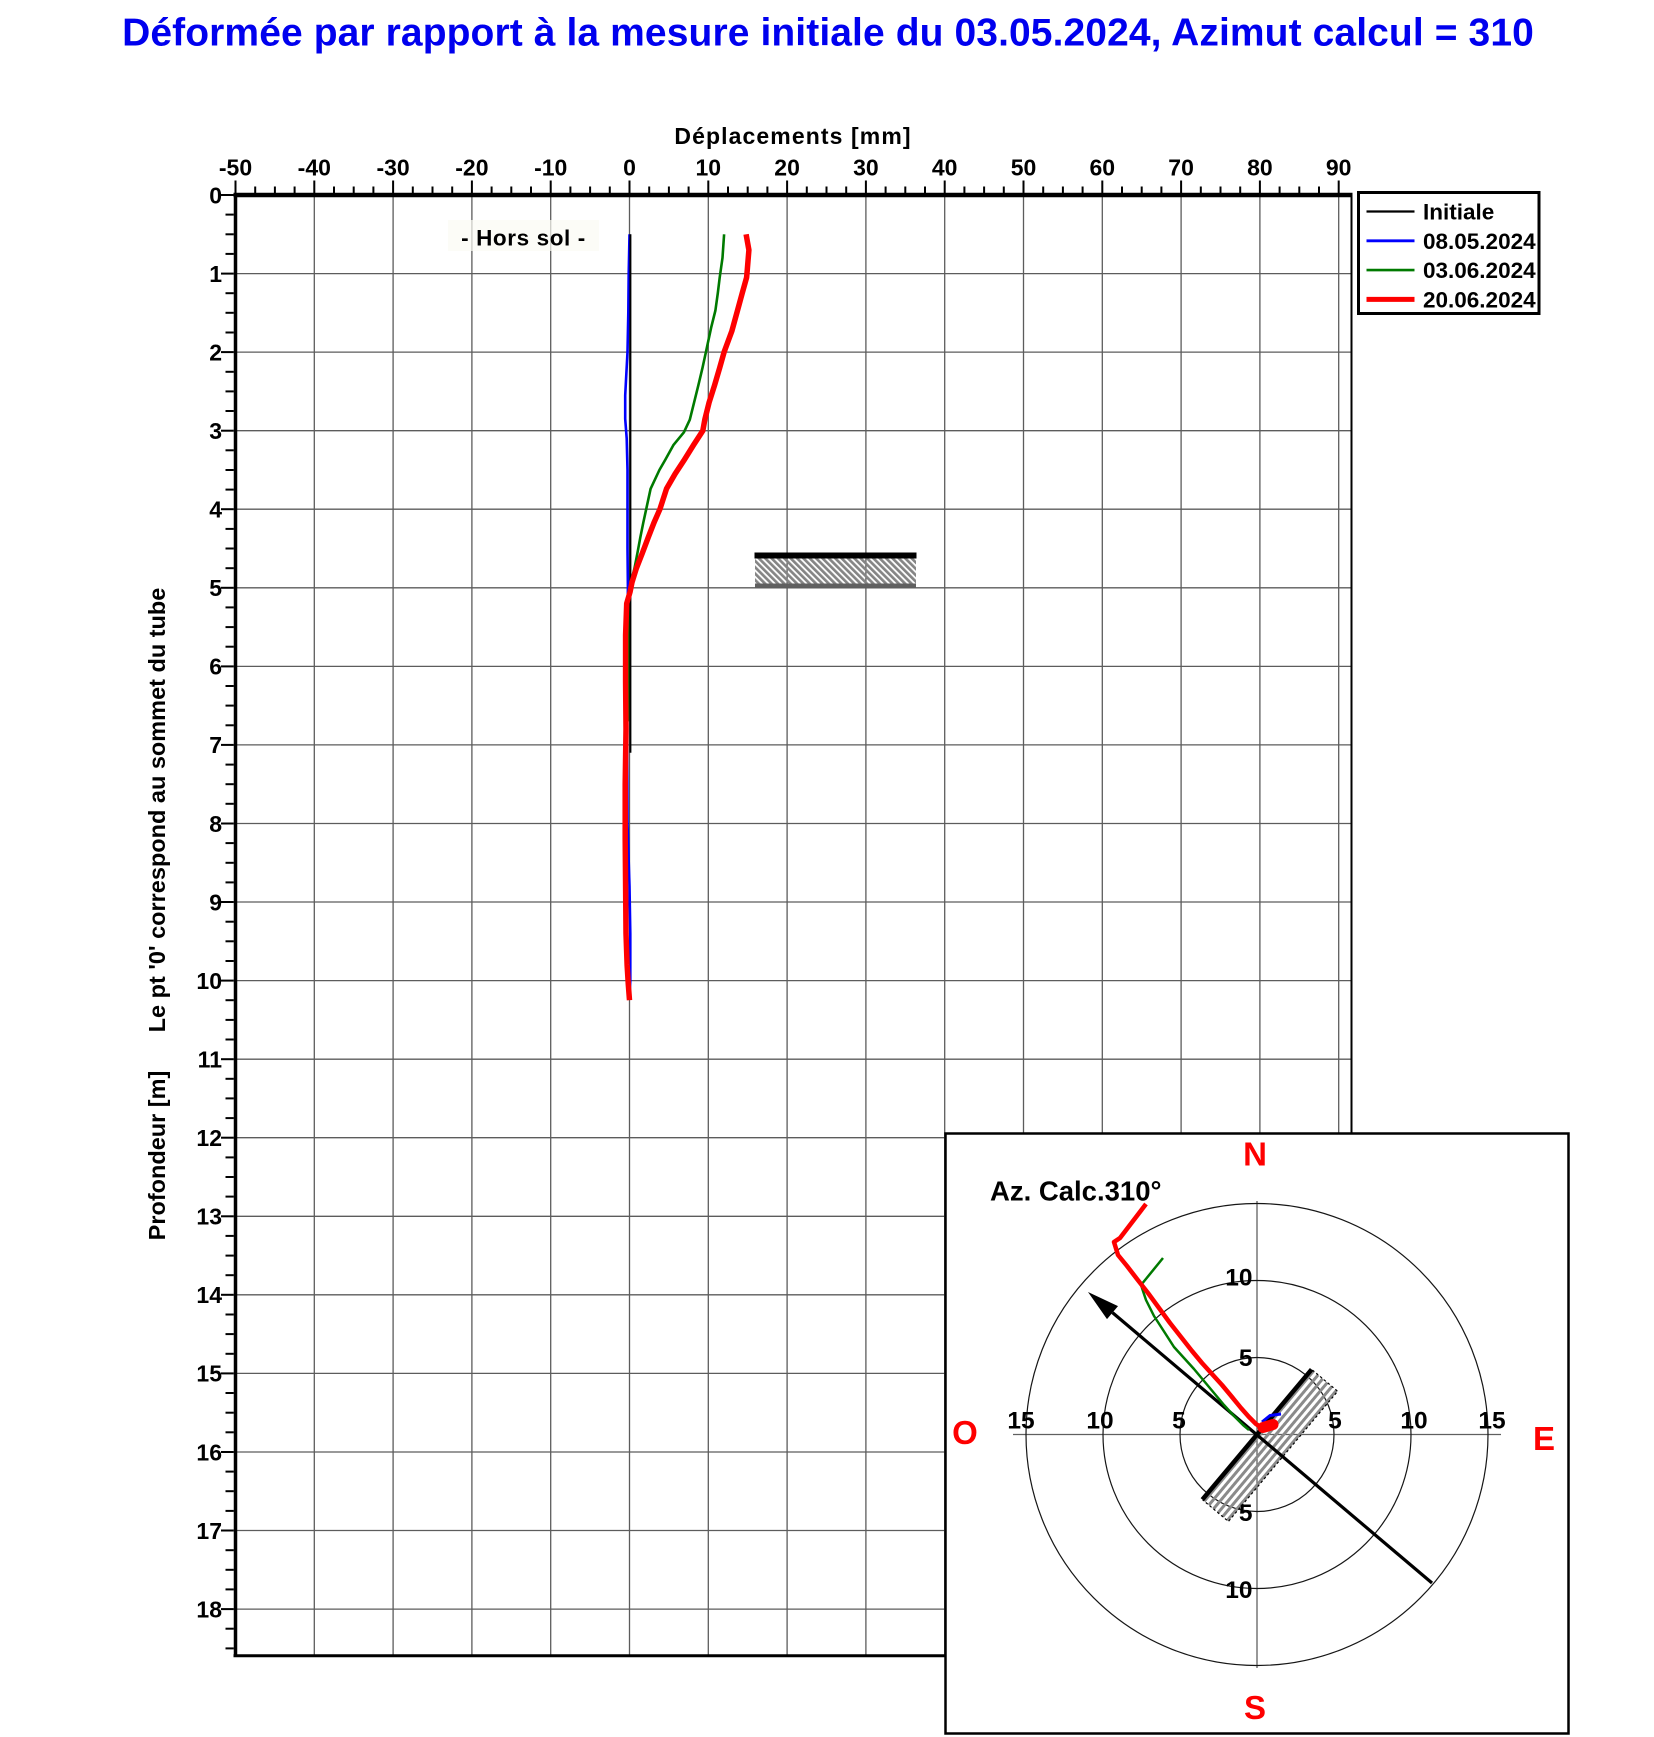 This screenshot has height=1737, width=1654. Describe the element at coordinates (215, 667) in the screenshot. I see `svg-text: 6` at that location.